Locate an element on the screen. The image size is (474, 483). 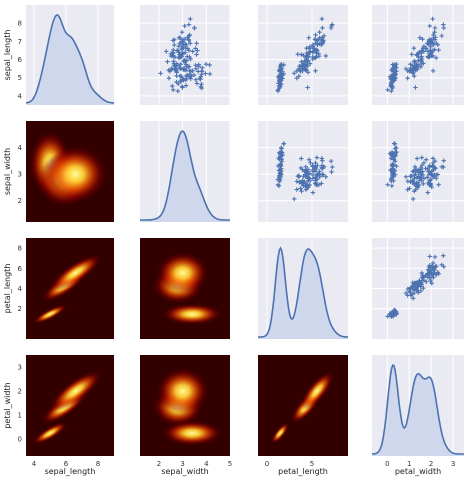
x-tick-label: 1 is located at coordinates (409, 464).